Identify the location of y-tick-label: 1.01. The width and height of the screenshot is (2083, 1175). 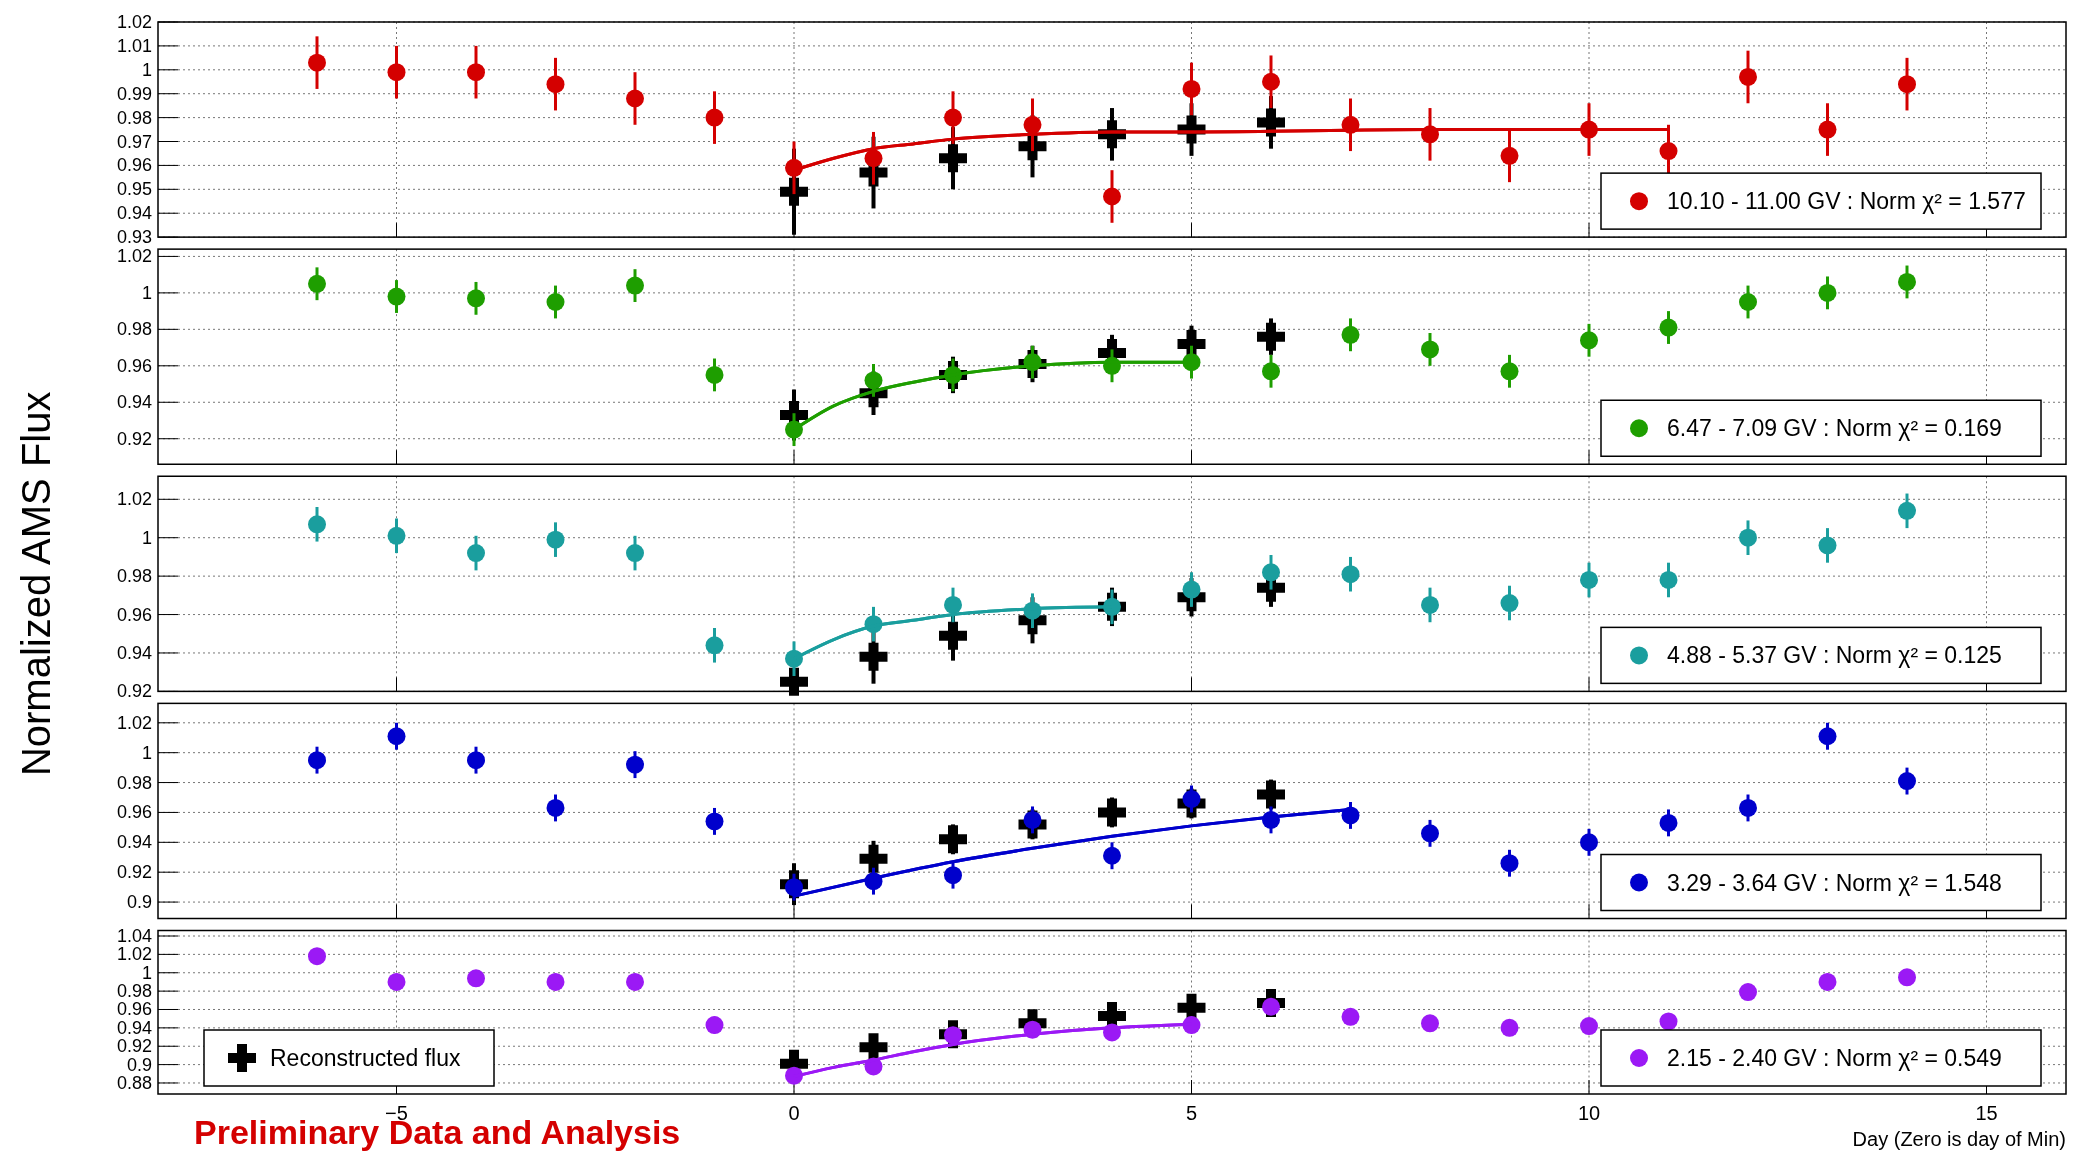
(134, 45).